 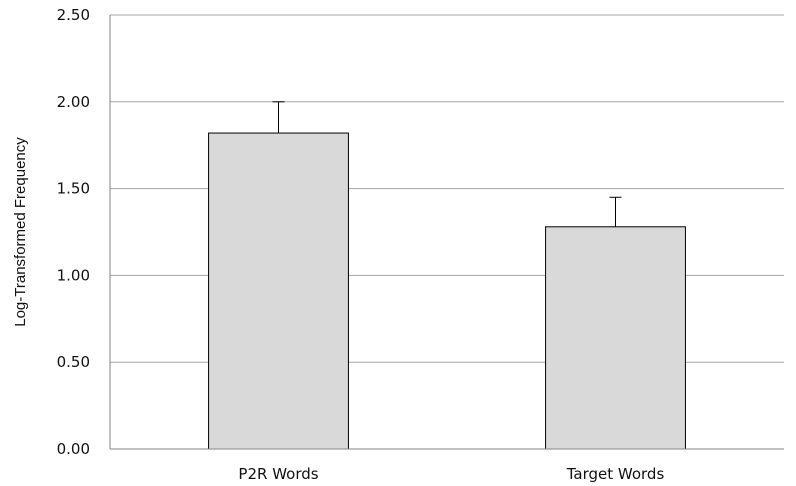 What do you see at coordinates (451, 474) in the screenshot?
I see `x-category-labels: P2R Words Target Words` at bounding box center [451, 474].